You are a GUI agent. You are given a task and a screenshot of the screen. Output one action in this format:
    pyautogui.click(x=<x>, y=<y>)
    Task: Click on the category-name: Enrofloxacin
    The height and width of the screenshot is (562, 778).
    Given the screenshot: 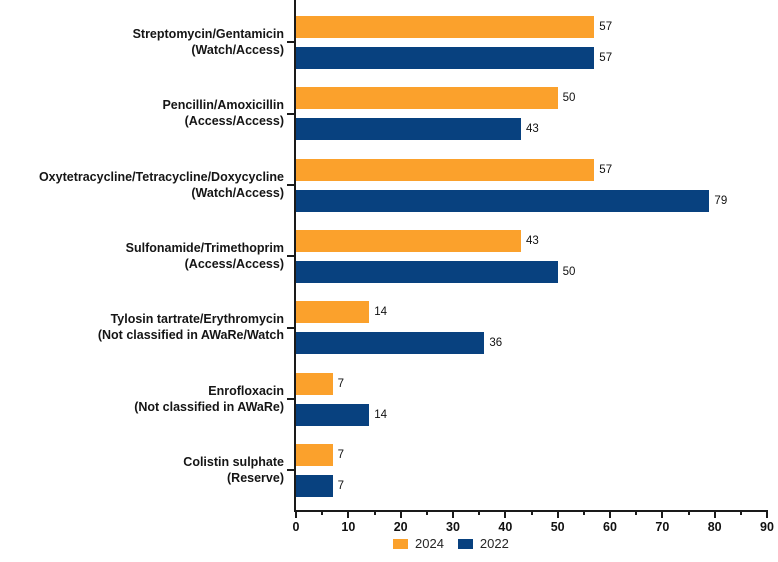 What is the action you would take?
    pyautogui.click(x=246, y=390)
    